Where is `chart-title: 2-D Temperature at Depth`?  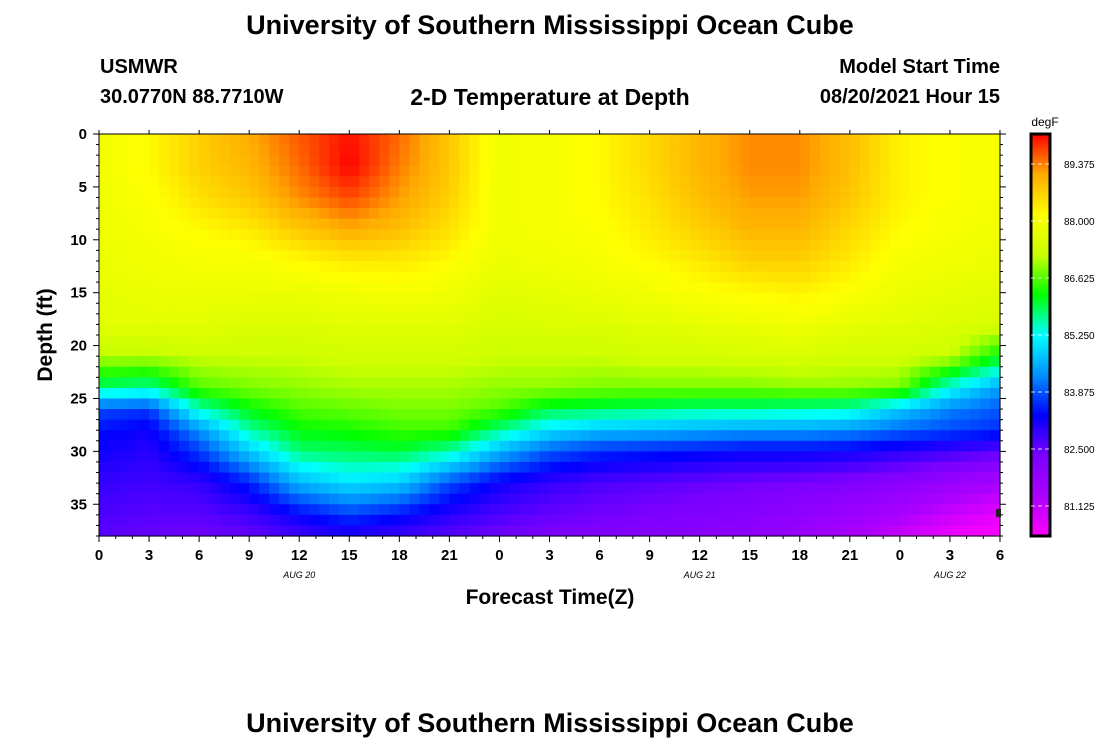 chart-title: 2-D Temperature at Depth is located at coordinates (550, 97).